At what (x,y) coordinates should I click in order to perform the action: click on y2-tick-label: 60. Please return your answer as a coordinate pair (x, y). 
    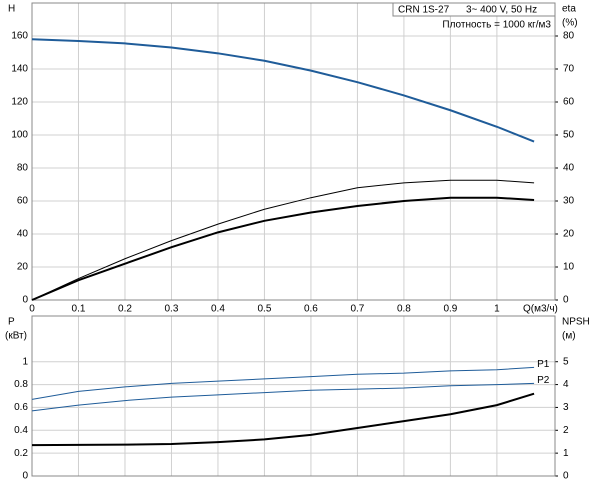
    Looking at the image, I should click on (569, 102).